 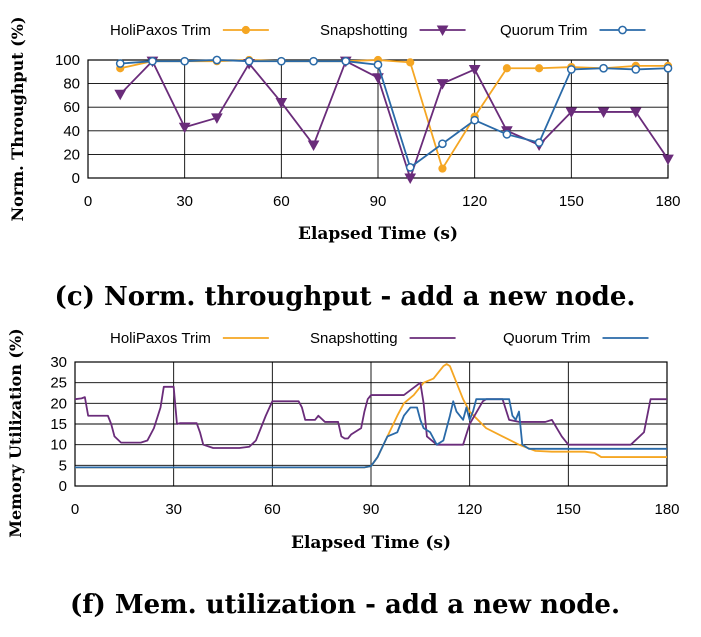 I want to click on figure-caption: (c) Norm. throughput - add a new node., so click(x=345, y=297).